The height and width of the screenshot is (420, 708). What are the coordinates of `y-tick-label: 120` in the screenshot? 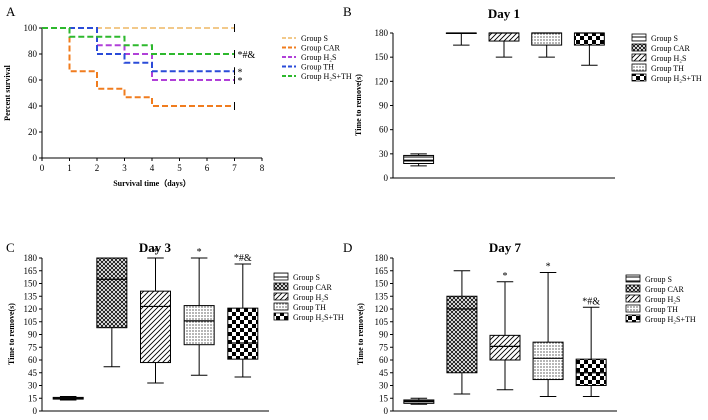 It's located at (382, 81).